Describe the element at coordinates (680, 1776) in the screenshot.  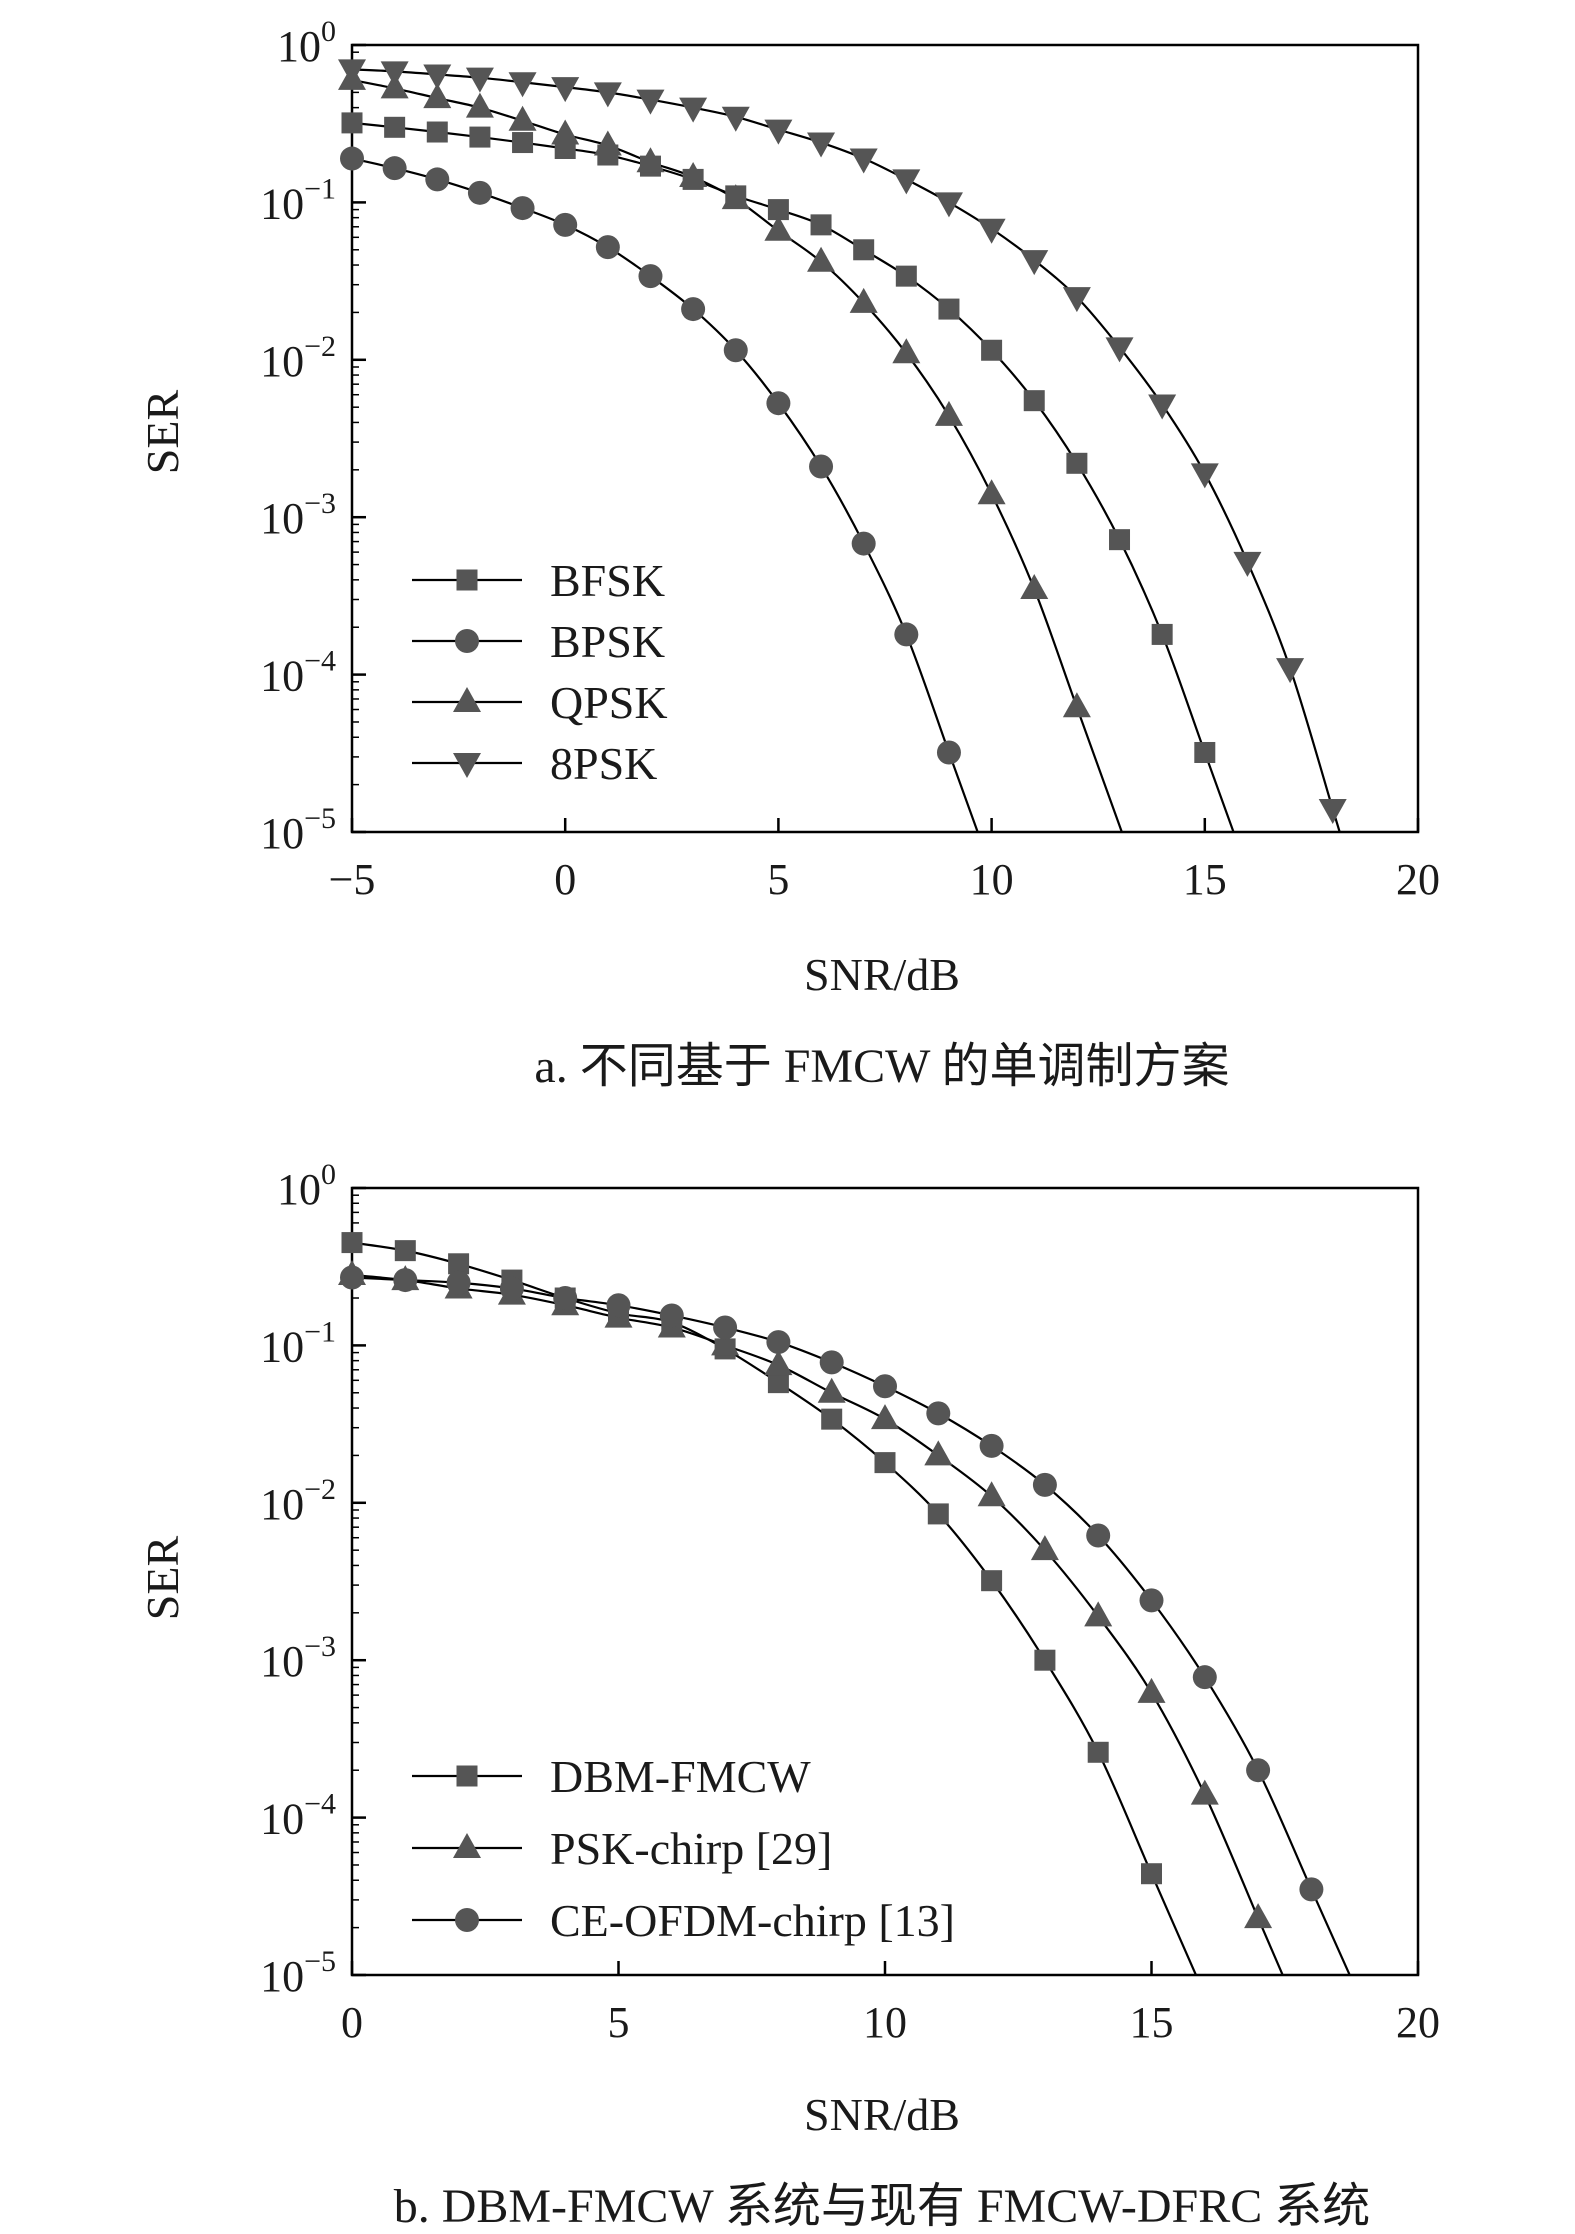
I see `chart-b-legend-label: DBM-FMCW` at that location.